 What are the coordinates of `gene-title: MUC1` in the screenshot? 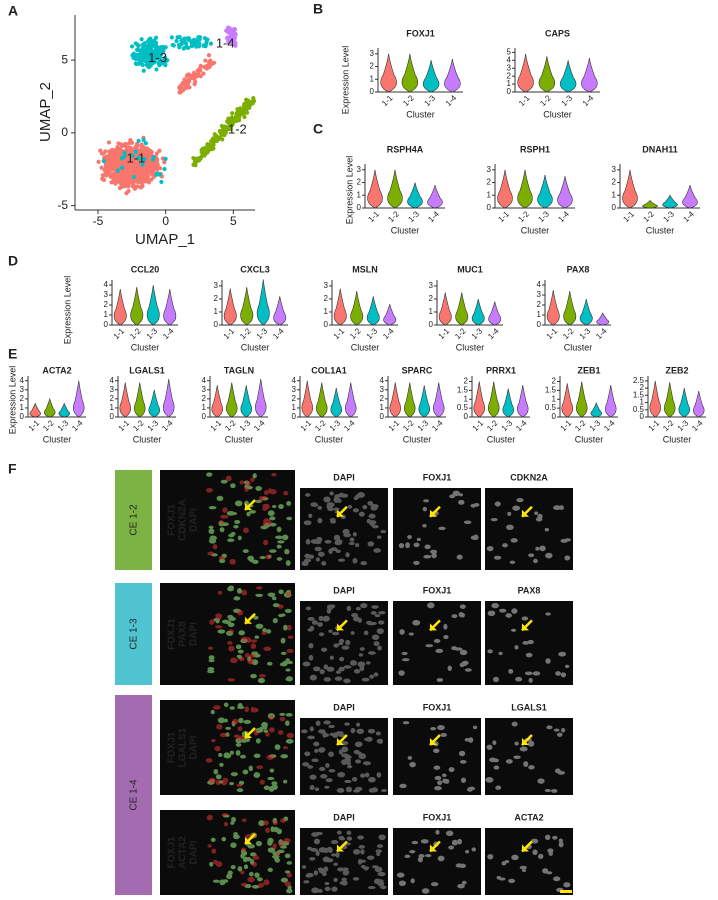 It's located at (470, 269).